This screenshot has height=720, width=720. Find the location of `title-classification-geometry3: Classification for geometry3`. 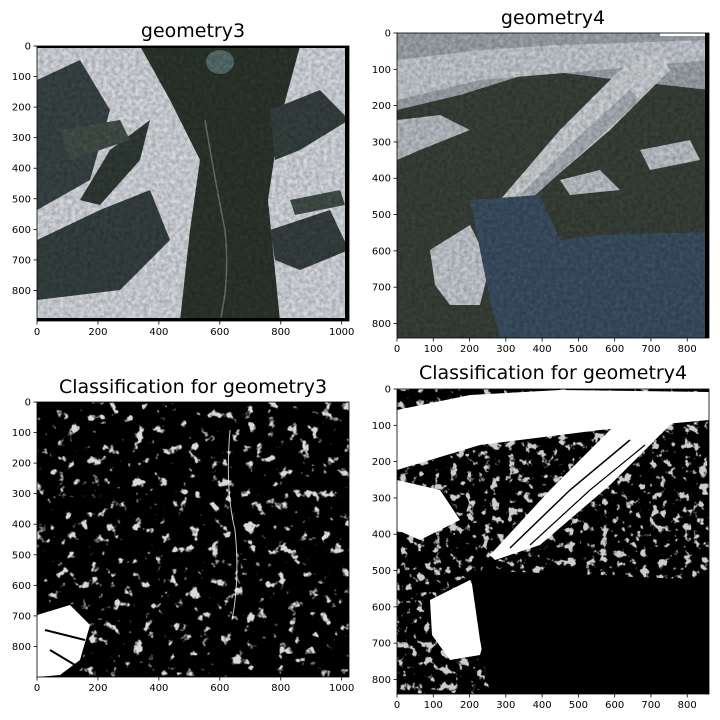

title-classification-geometry3: Classification for geometry3 is located at coordinates (193, 387).